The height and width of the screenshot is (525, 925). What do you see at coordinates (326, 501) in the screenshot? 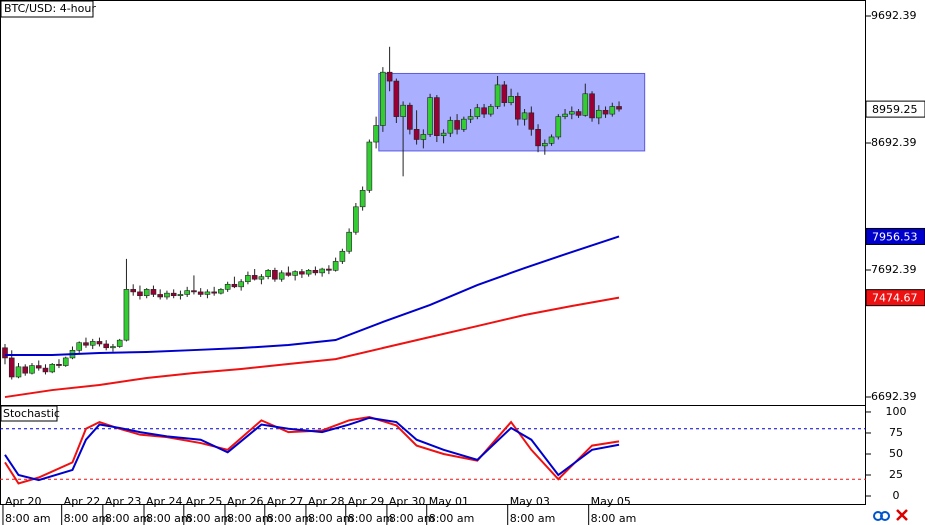
I see `x-tick-label: Apr 28` at bounding box center [326, 501].